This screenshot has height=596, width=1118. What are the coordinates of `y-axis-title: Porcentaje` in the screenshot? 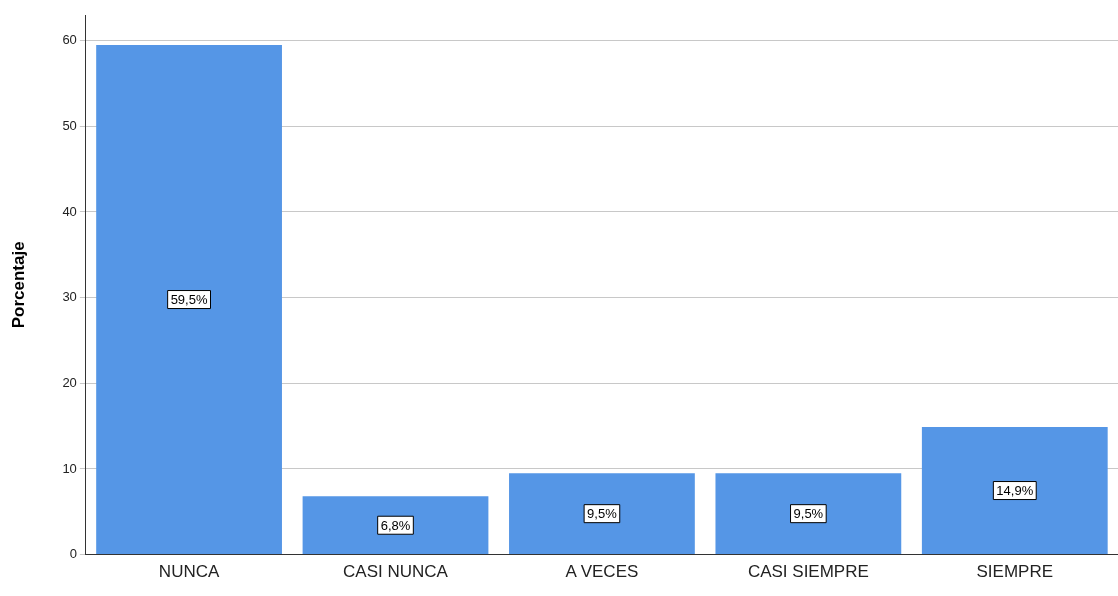 It's located at (18, 285).